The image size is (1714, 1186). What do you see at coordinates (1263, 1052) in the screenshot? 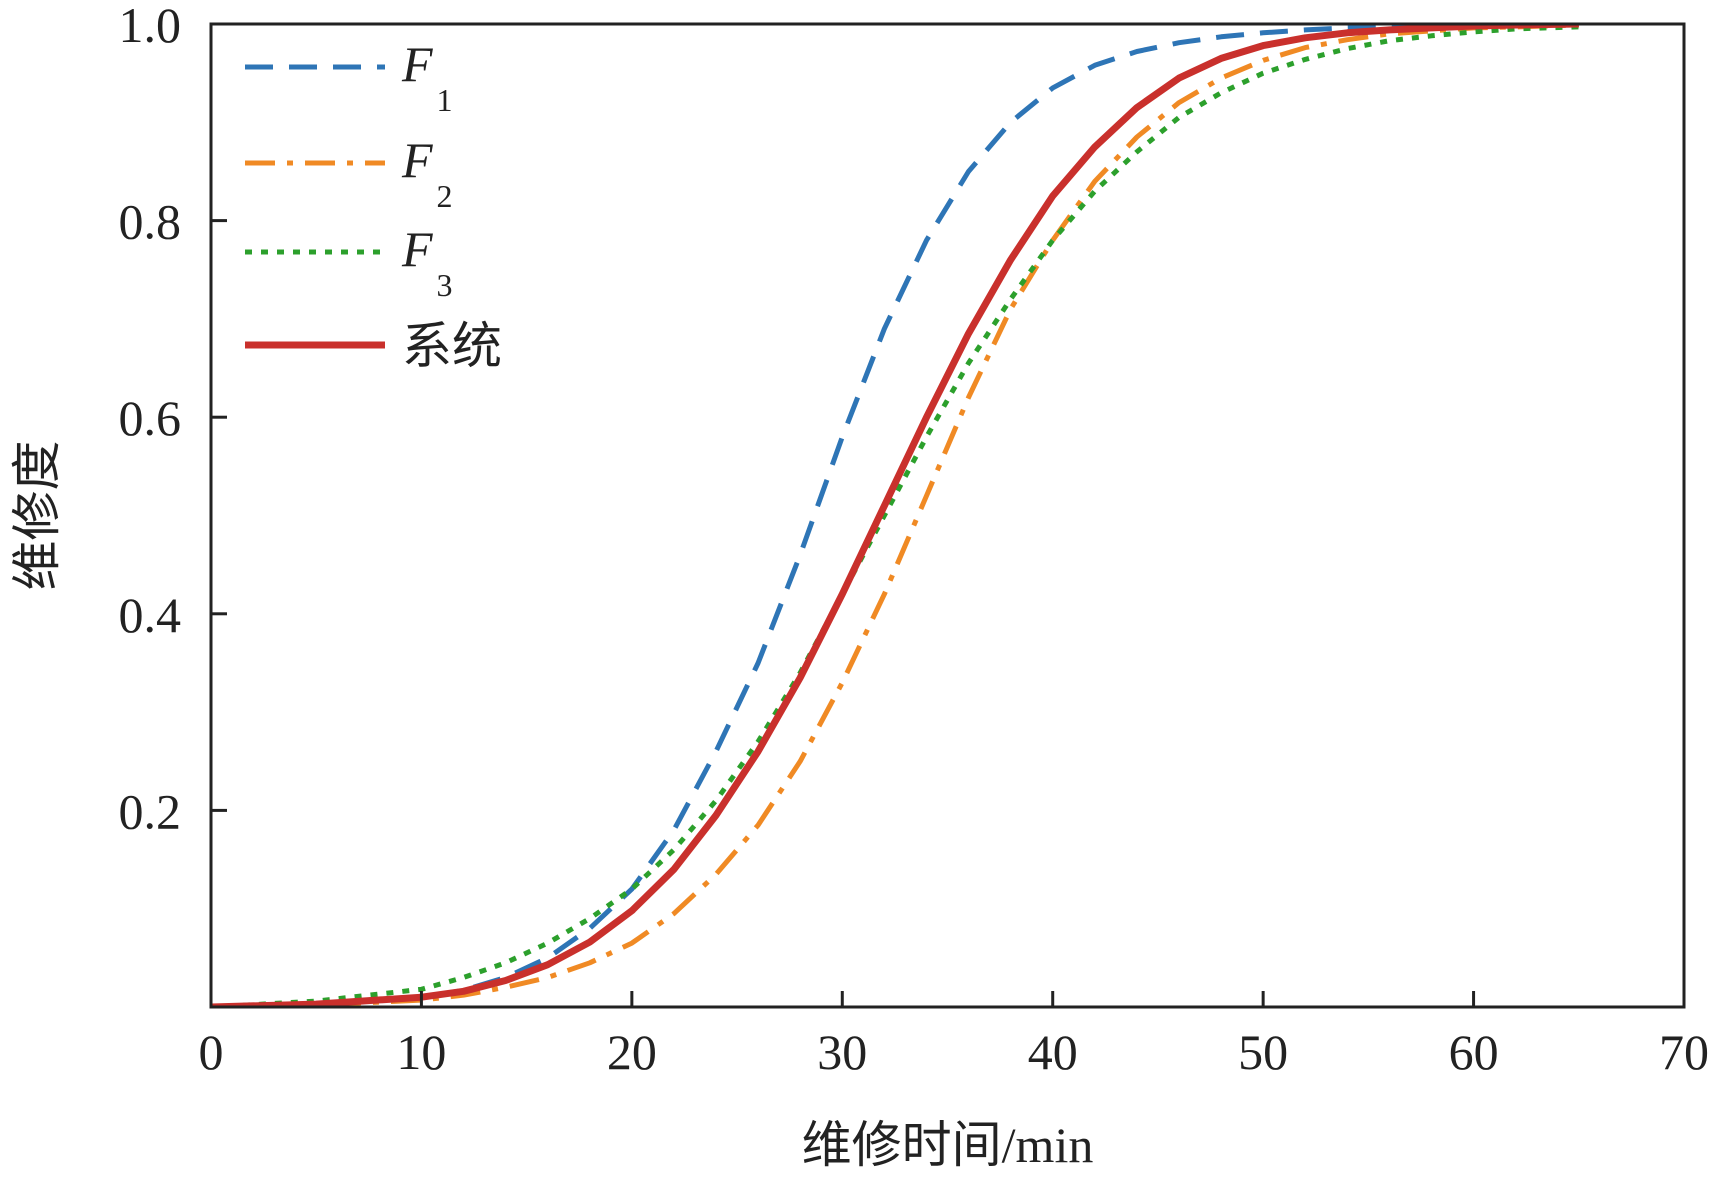
I see `x-tick-label: 50` at bounding box center [1263, 1052].